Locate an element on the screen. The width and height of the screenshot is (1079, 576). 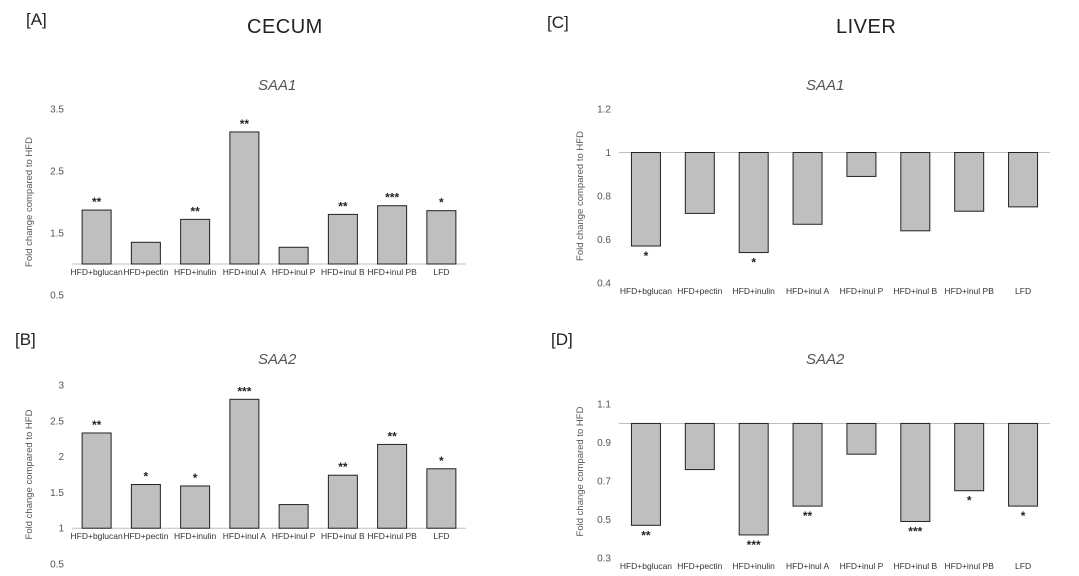
chart-title-a: SAA1 is located at coordinates (277, 85).